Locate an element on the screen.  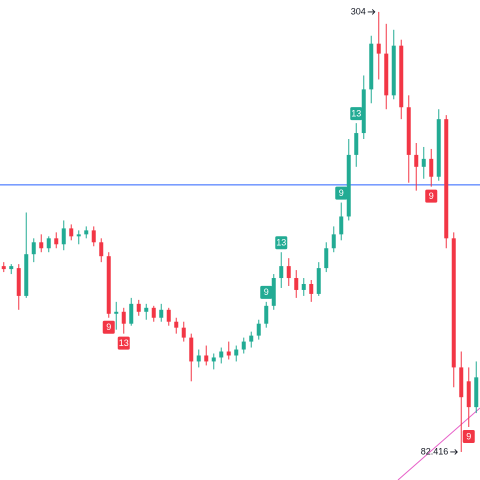
high-label: 304 is located at coordinates (358, 11).